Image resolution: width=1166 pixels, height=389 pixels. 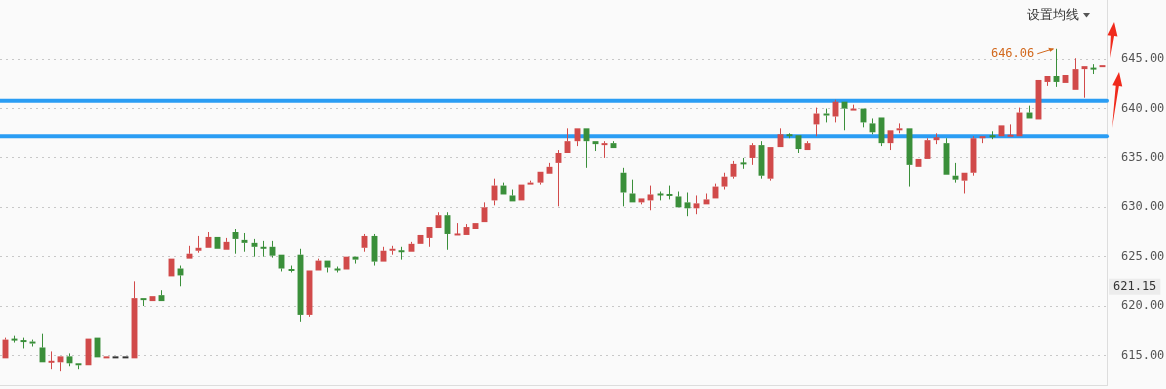 I want to click on annotation: 设置均线, so click(x=1053, y=15).